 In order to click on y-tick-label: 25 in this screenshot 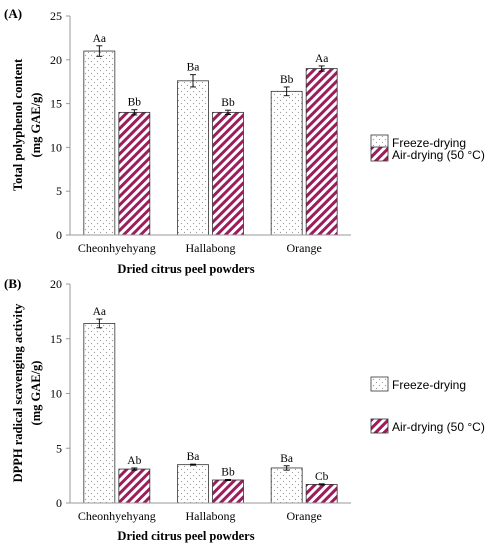, I will do `click(56, 16)`.